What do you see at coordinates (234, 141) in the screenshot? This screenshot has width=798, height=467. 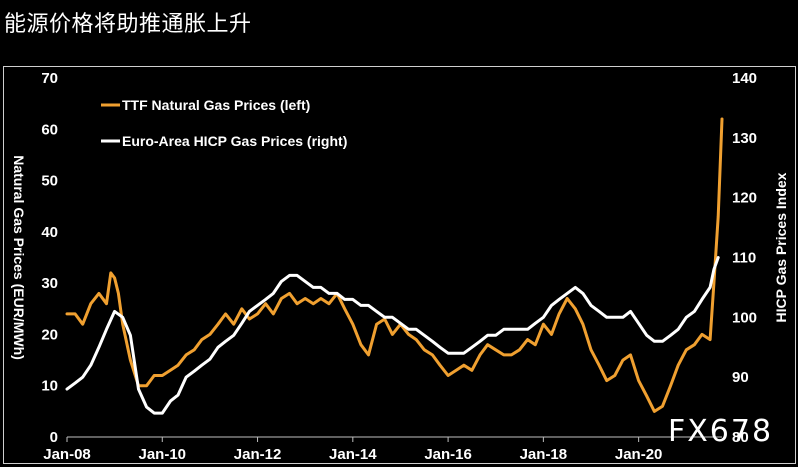 I see `legend-label: Euro-Area HICP Gas Prices (right)` at bounding box center [234, 141].